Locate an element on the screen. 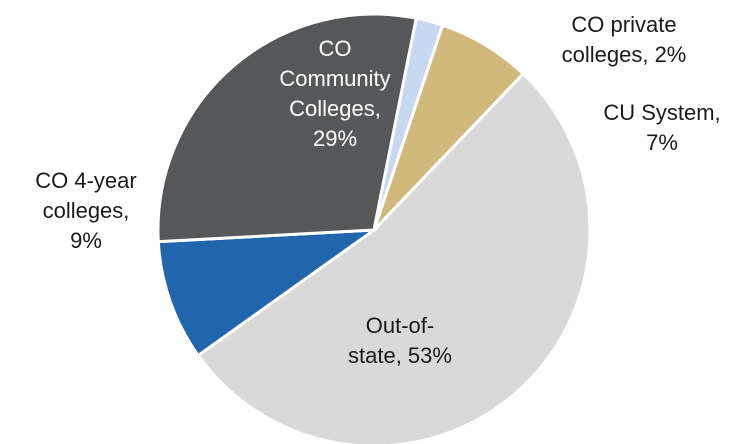  data-label-out-of-state: Out-of-state, 53% is located at coordinates (400, 340).